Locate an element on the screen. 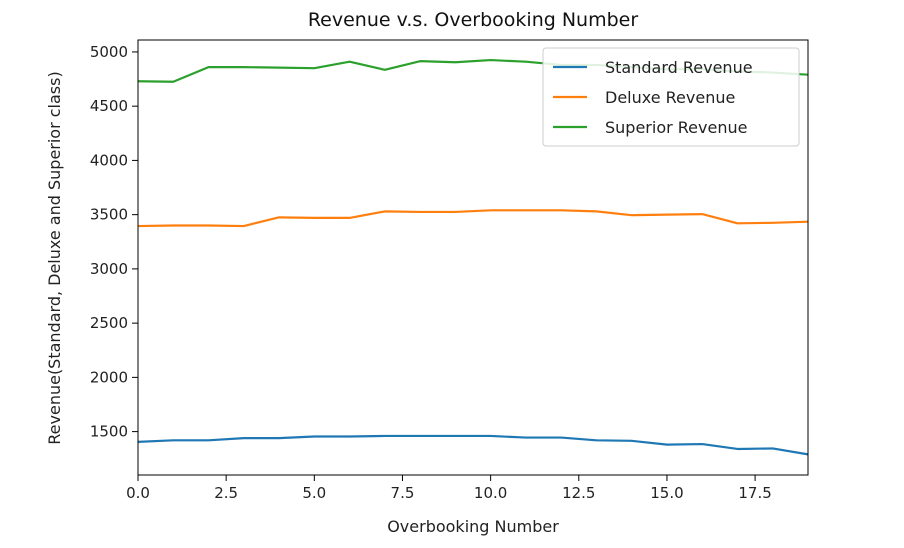  y-tick-label: 3000 is located at coordinates (109, 269).